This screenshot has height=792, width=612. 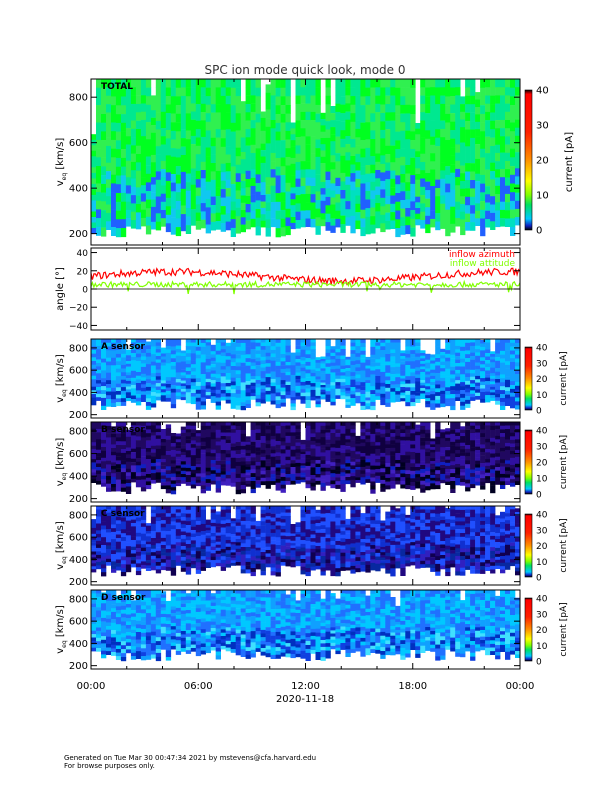 What do you see at coordinates (542, 380) in the screenshot?
I see `colorbar-tick: 20` at bounding box center [542, 380].